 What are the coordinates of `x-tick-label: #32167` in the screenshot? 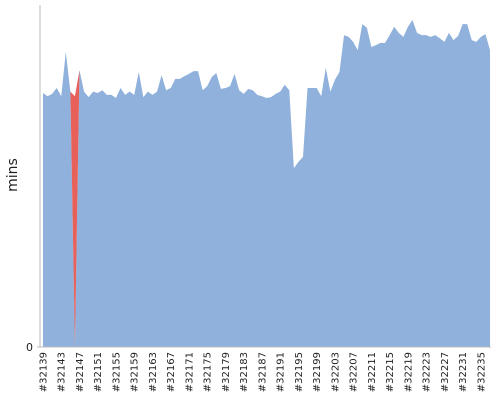 It's located at (171, 372).